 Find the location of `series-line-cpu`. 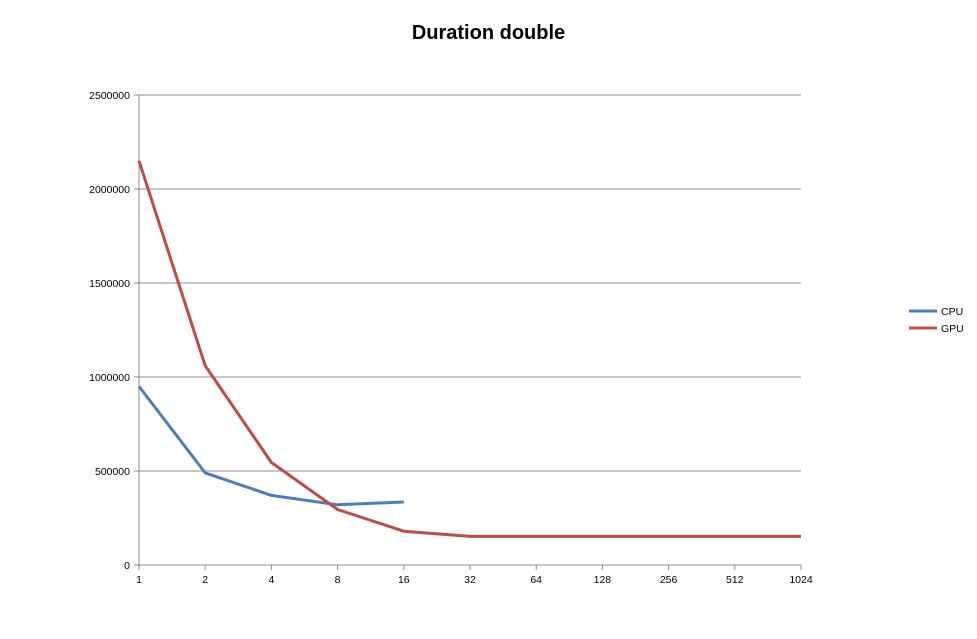

series-line-cpu is located at coordinates (270, 446).